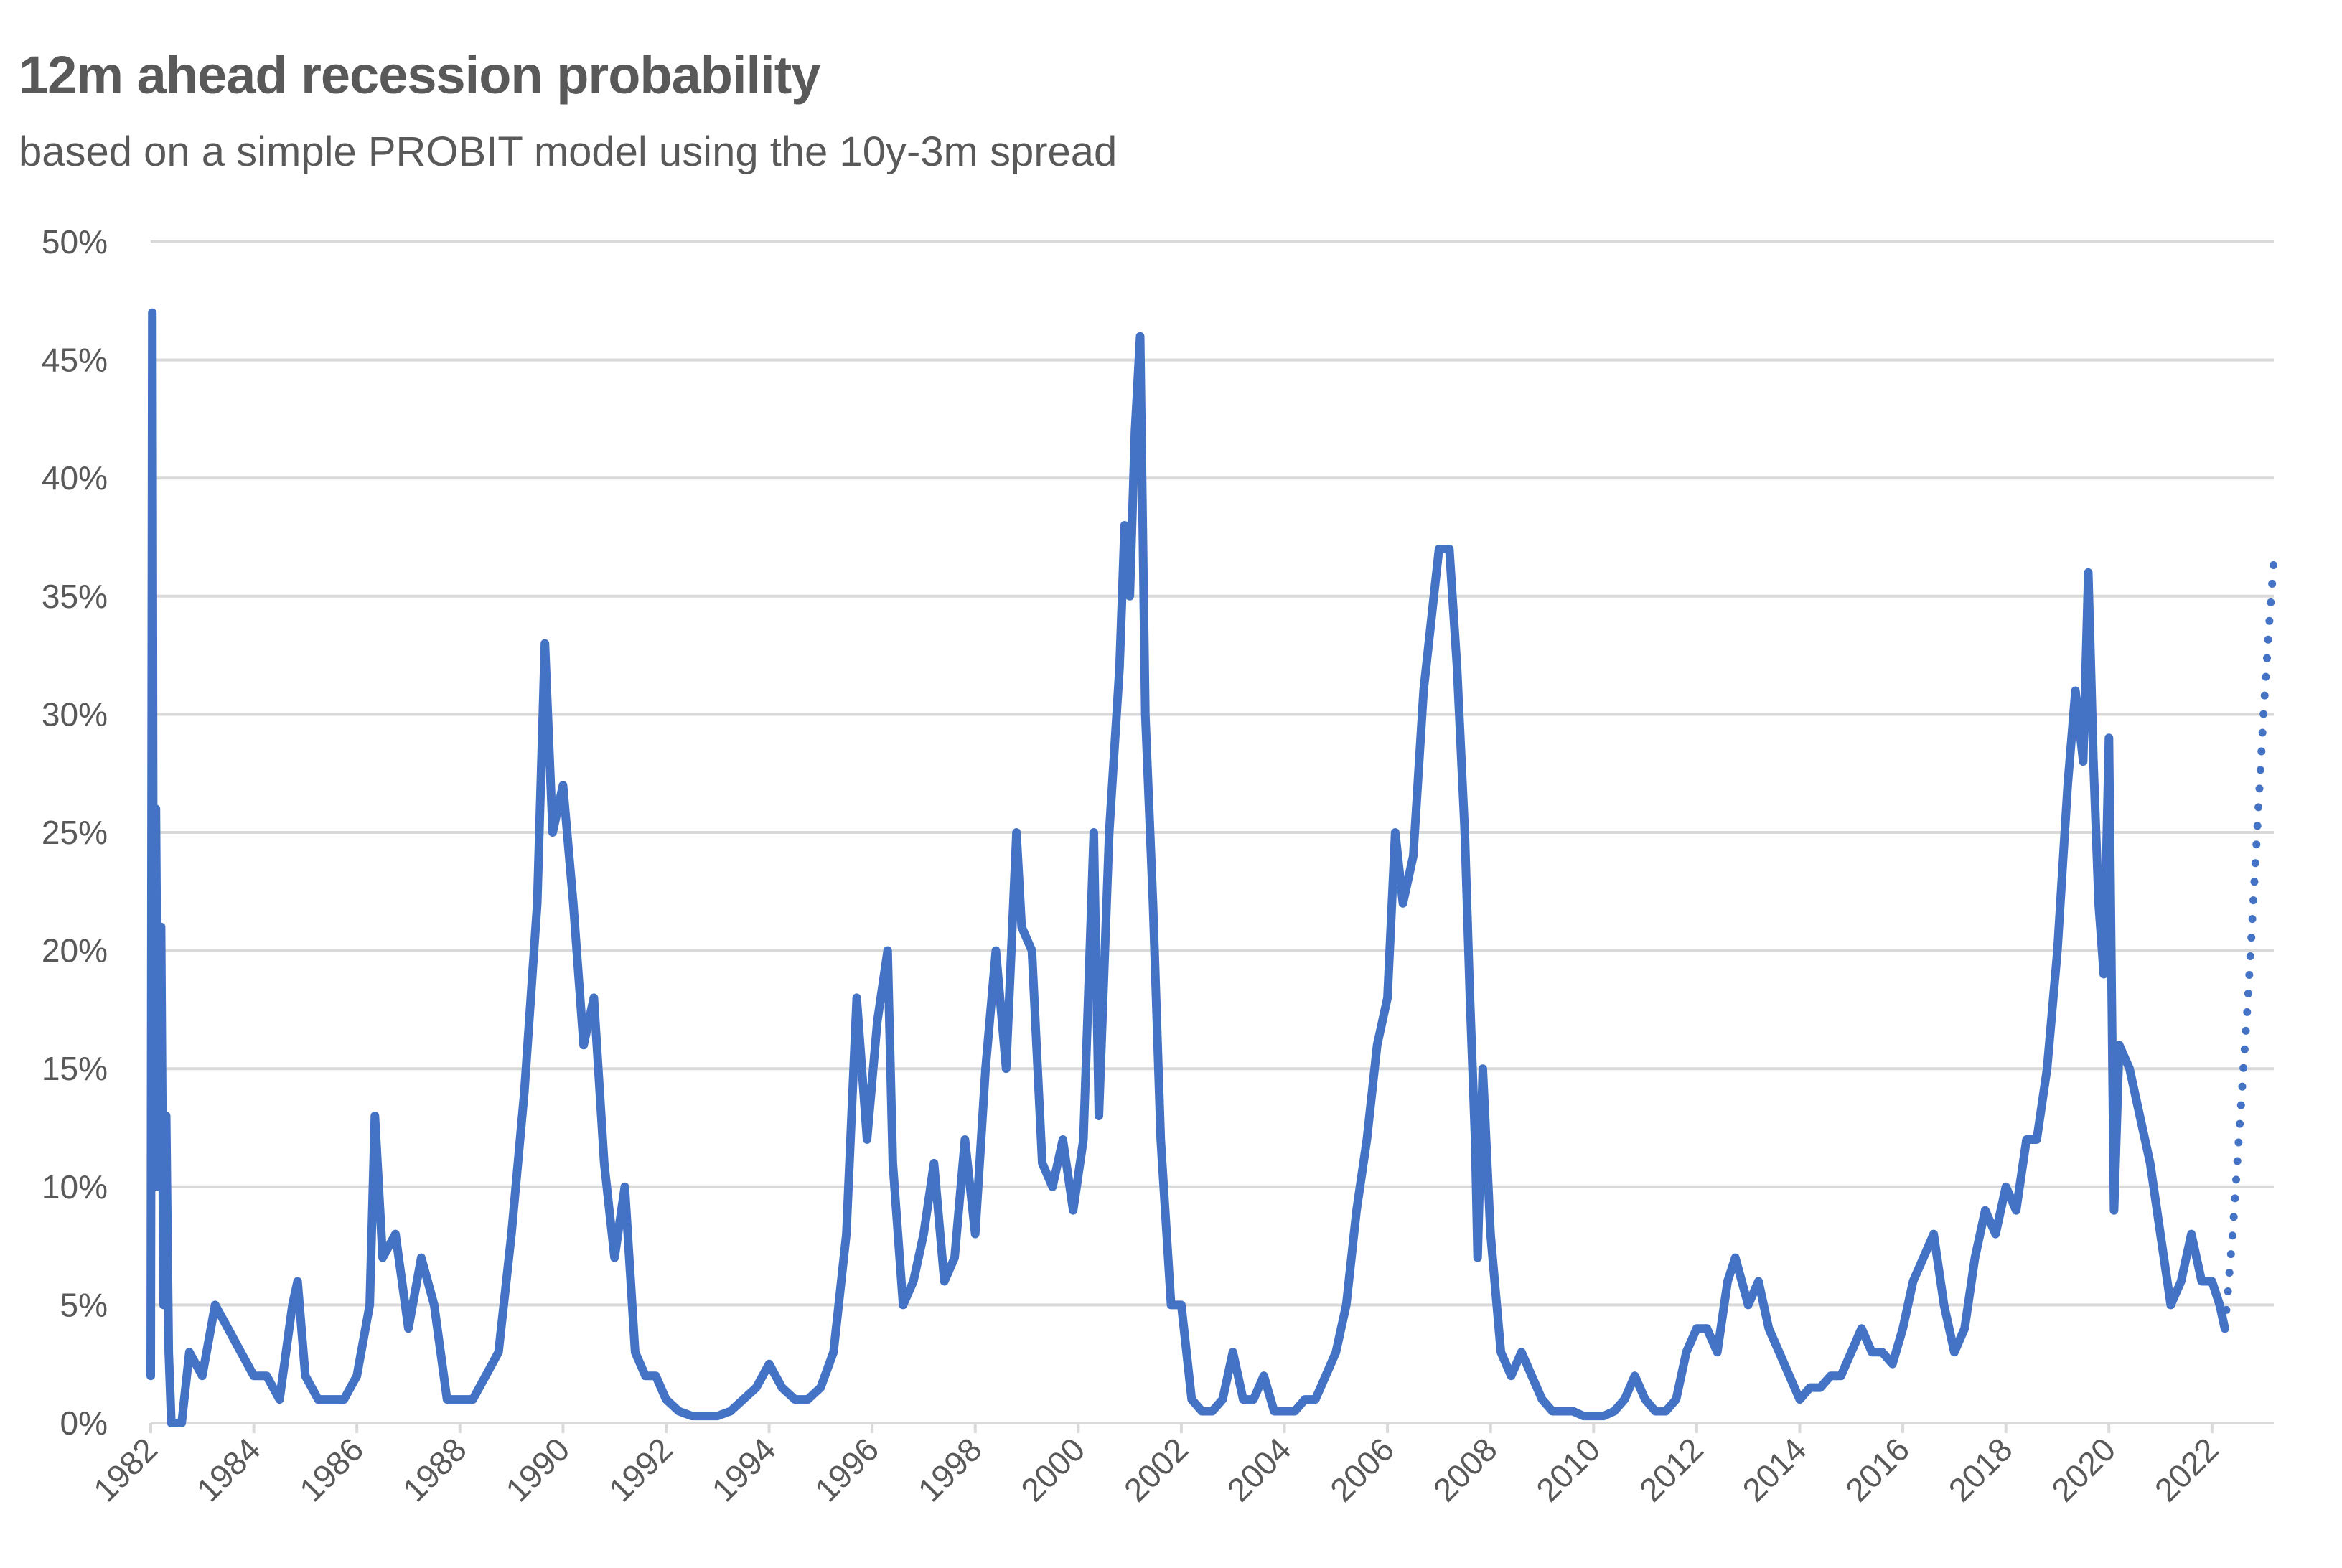 The width and height of the screenshot is (2342, 1568). What do you see at coordinates (2186, 1469) in the screenshot?
I see `x-tick-label: 2022` at bounding box center [2186, 1469].